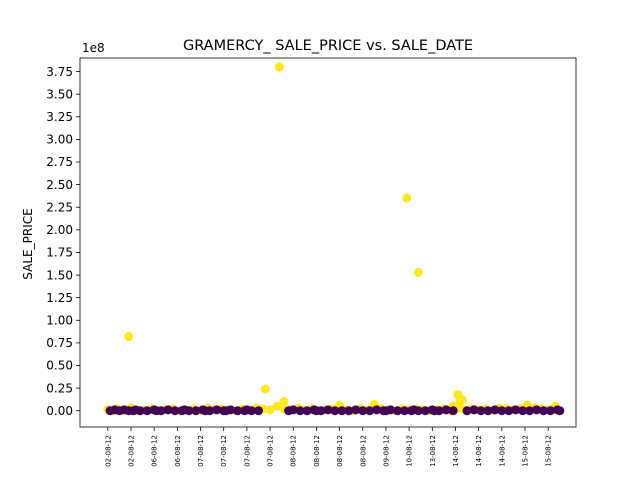 The image size is (640, 480). What do you see at coordinates (433, 451) in the screenshot?
I see `x-tick-label: 13-08-12` at bounding box center [433, 451].